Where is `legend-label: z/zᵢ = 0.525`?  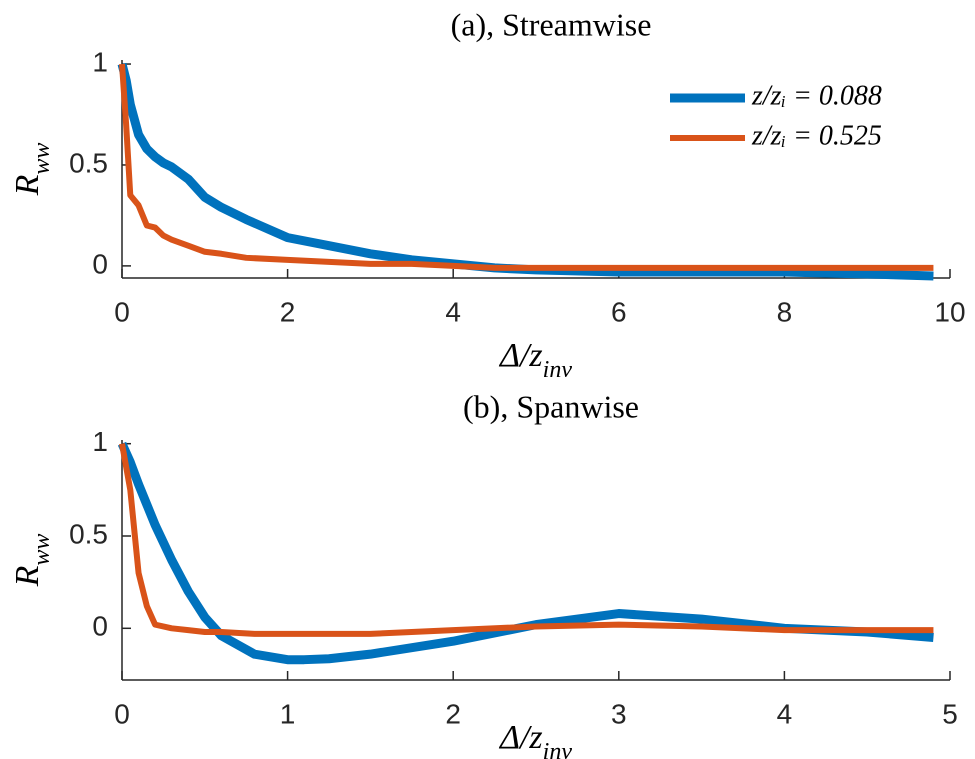 legend-label: z/zᵢ = 0.525 is located at coordinates (816, 135).